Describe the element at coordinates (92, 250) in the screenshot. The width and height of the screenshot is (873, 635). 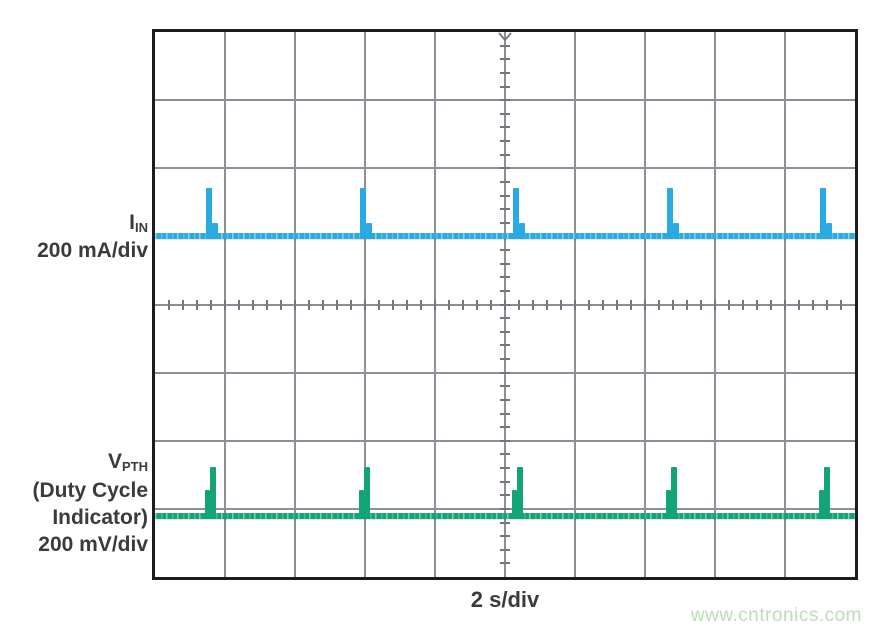
I see `channel1-scale: 200 mA/div` at that location.